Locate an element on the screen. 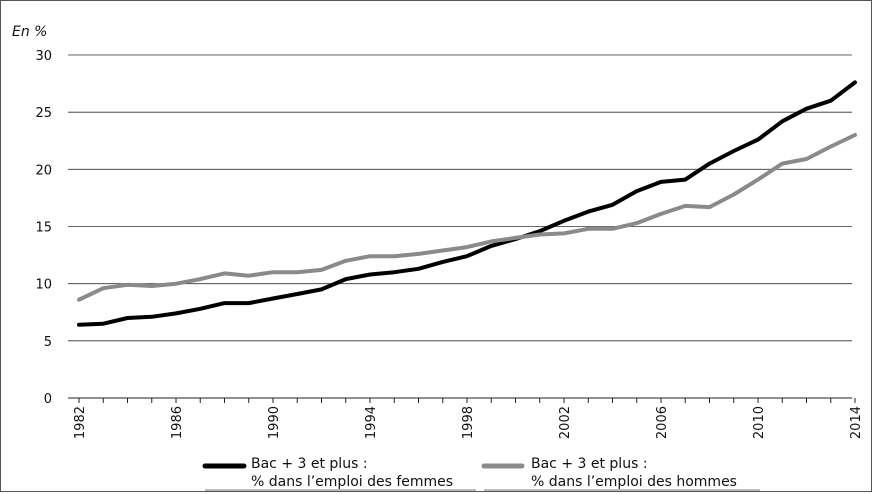 Image resolution: width=874 pixels, height=494 pixels. legend-label-femmes-line2: % dans l’emploi des femmes is located at coordinates (352, 482).